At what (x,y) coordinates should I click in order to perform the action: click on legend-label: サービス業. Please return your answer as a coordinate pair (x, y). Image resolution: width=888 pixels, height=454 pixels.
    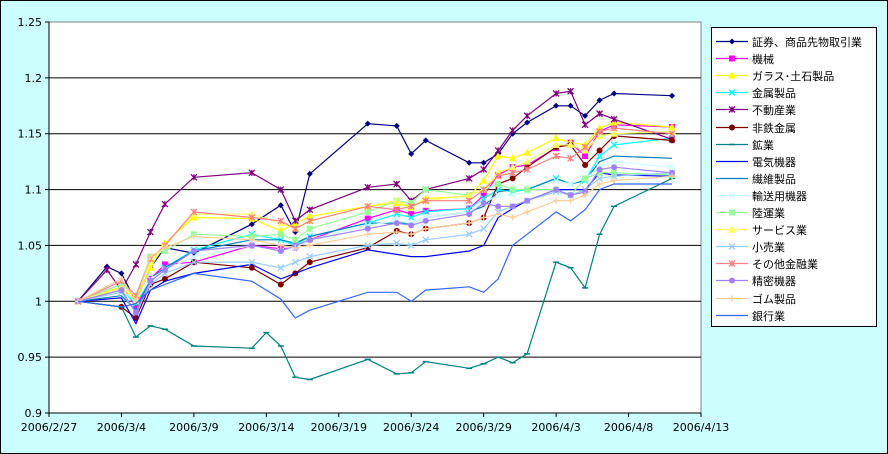
    Looking at the image, I should click on (779, 231).